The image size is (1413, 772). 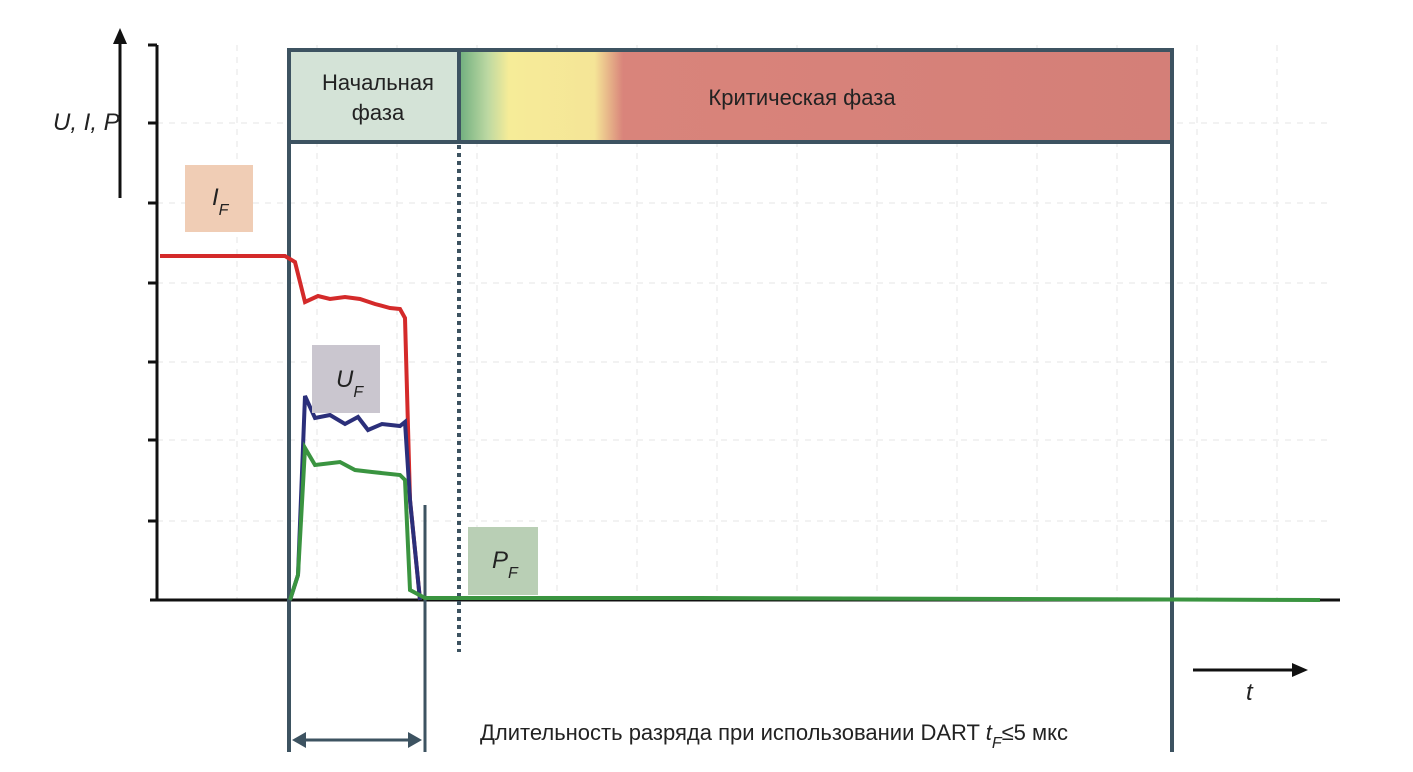 I want to click on uf-label-box, so click(x=346, y=379).